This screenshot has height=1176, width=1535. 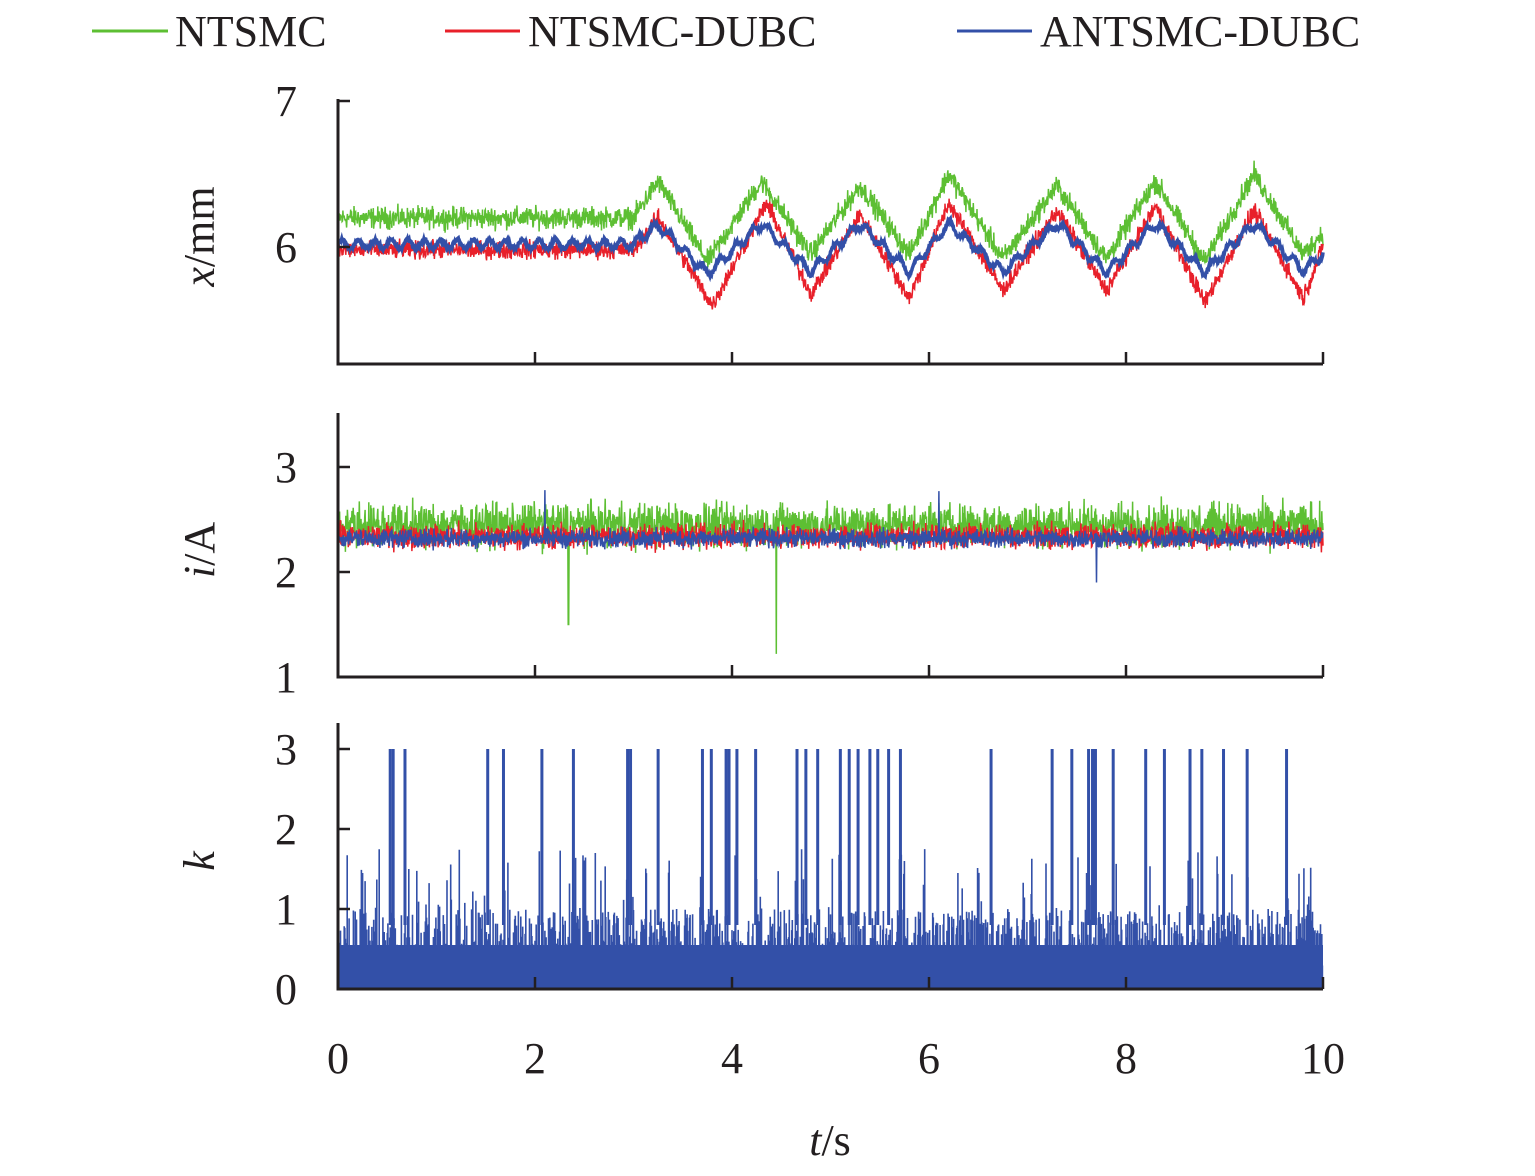 I want to click on legend-item-ntsmc: NTSMC, so click(x=209, y=31).